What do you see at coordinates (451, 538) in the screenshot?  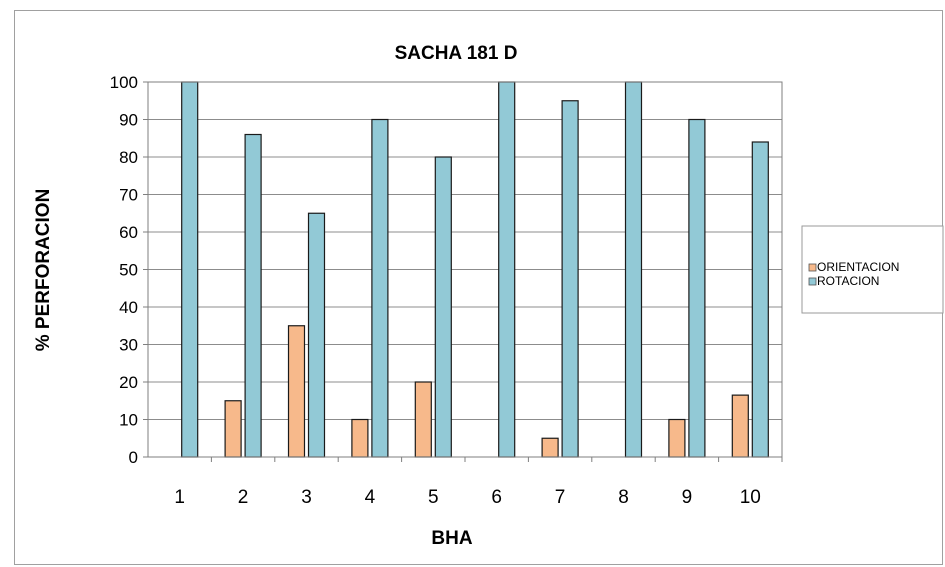 I see `x-axis-label: BHA` at bounding box center [451, 538].